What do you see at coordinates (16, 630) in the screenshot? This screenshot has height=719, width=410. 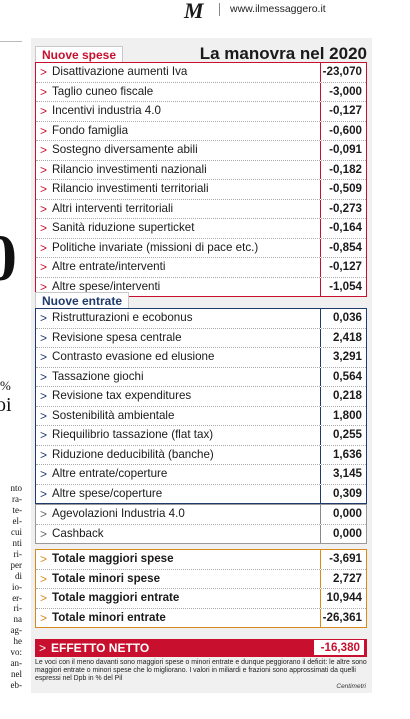 I see `fragment-text-line: ag-` at bounding box center [16, 630].